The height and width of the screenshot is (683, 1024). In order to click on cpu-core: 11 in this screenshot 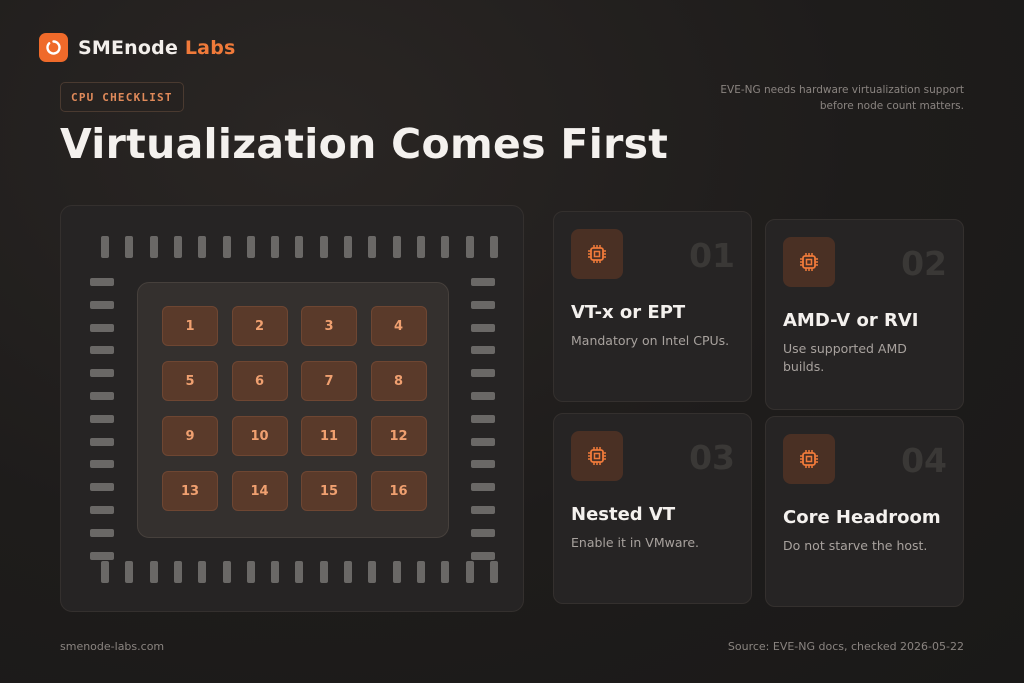, I will do `click(329, 436)`.